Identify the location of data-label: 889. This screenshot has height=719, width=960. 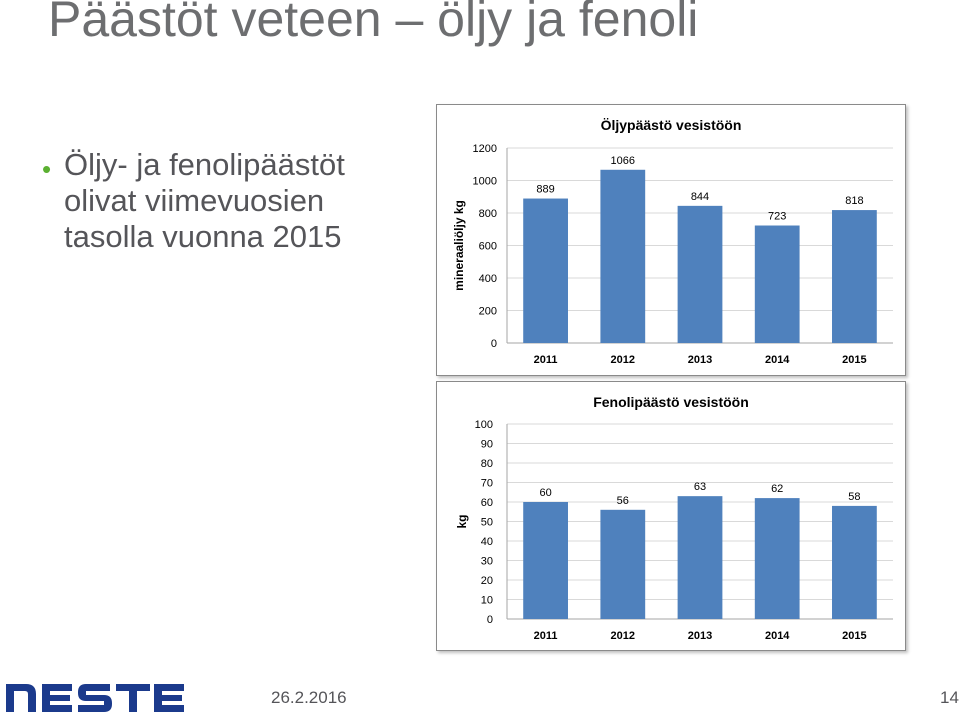
(545, 190).